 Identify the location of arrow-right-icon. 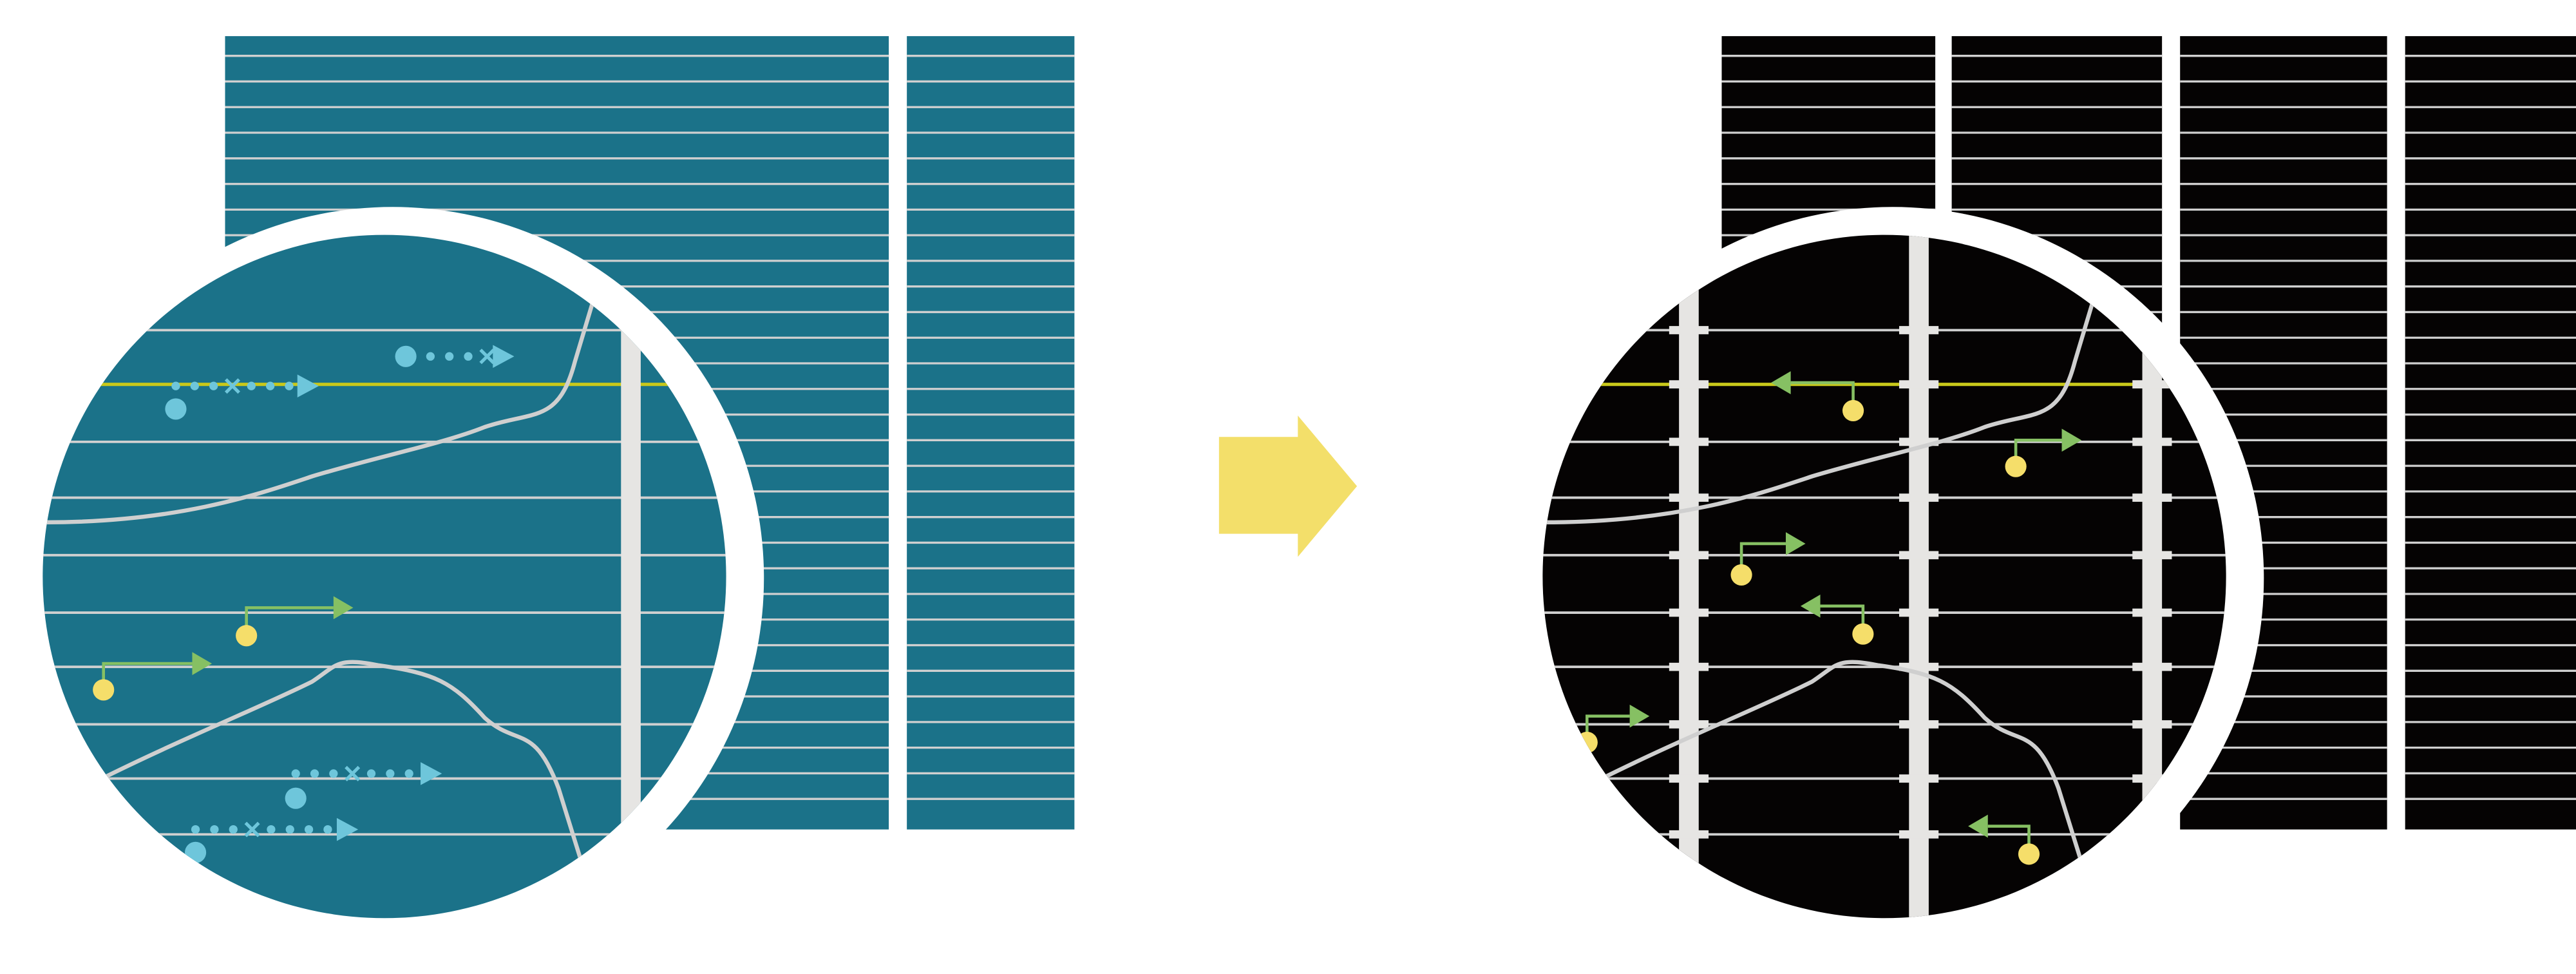
(1288, 486).